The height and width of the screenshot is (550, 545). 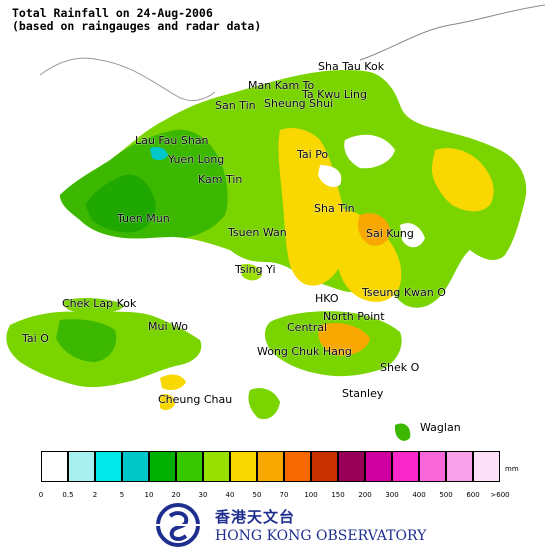 I want to click on label-stanley: Stanley, so click(x=363, y=393).